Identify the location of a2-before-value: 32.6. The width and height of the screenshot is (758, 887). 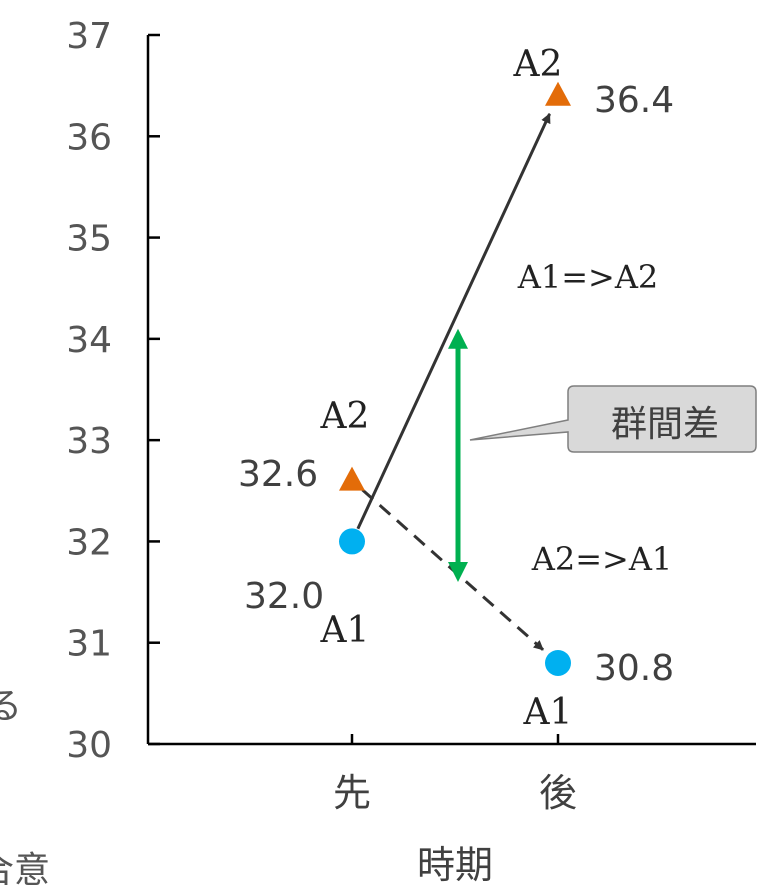
(278, 474).